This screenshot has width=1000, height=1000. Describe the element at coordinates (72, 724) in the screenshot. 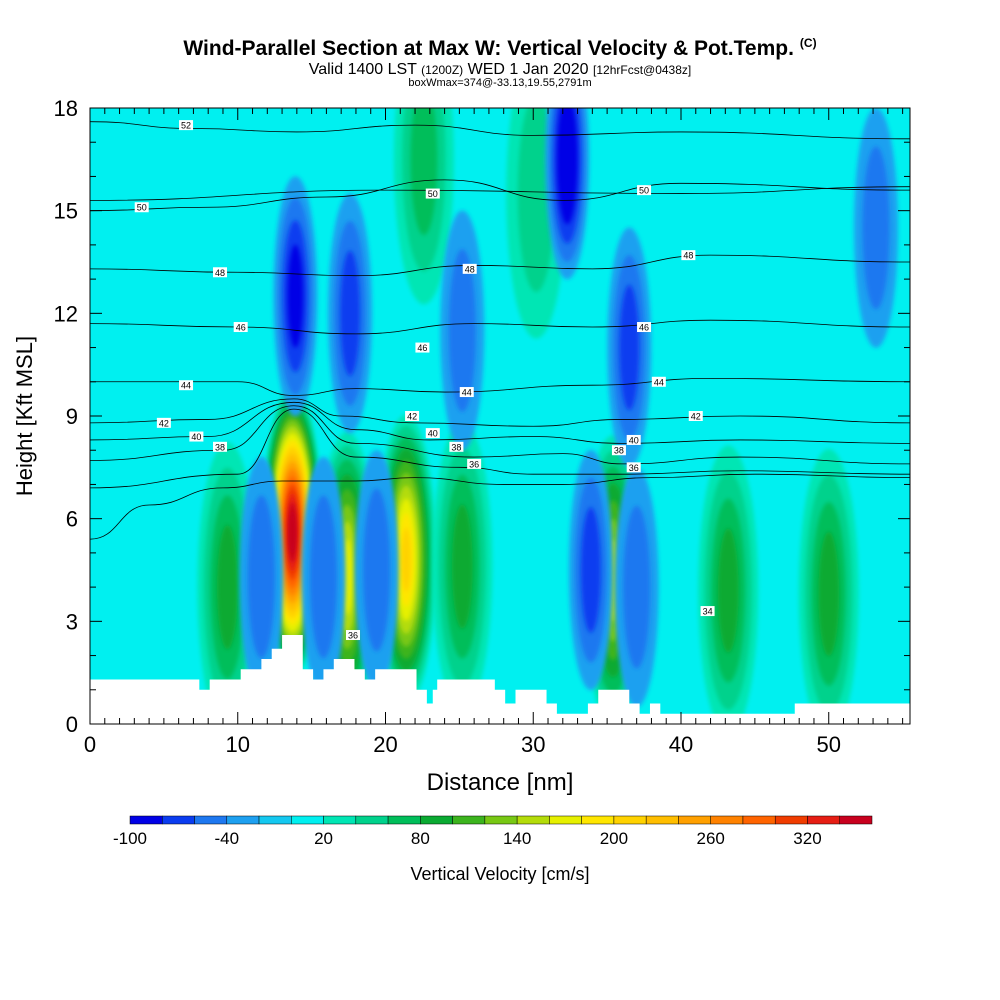

I see `y-tick-label: 0` at that location.